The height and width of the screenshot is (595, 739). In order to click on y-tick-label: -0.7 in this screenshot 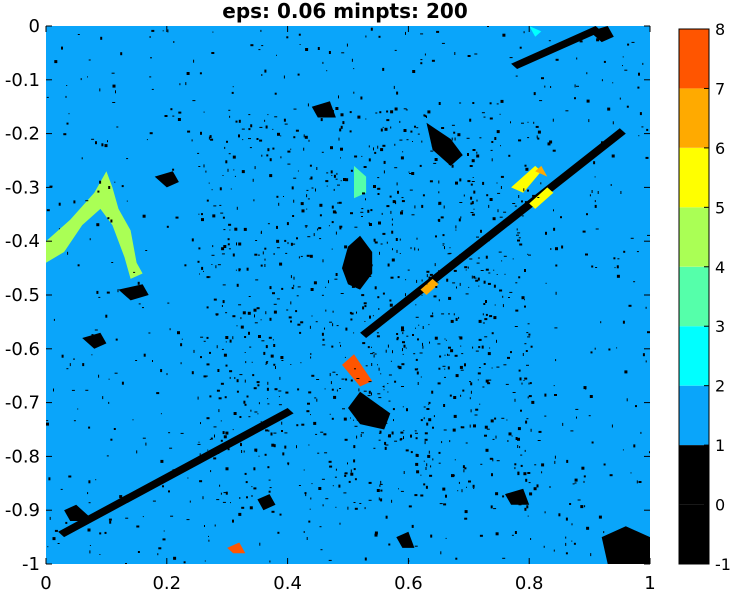, I will do `click(22, 403)`.